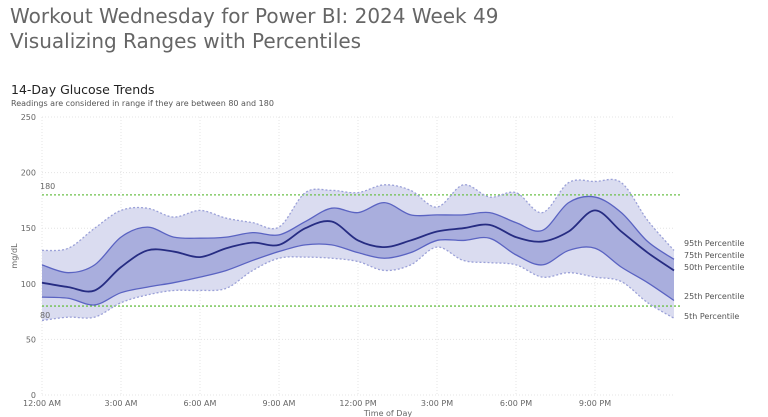  What do you see at coordinates (45, 315) in the screenshot?
I see `reference-line-label: 80` at bounding box center [45, 315].